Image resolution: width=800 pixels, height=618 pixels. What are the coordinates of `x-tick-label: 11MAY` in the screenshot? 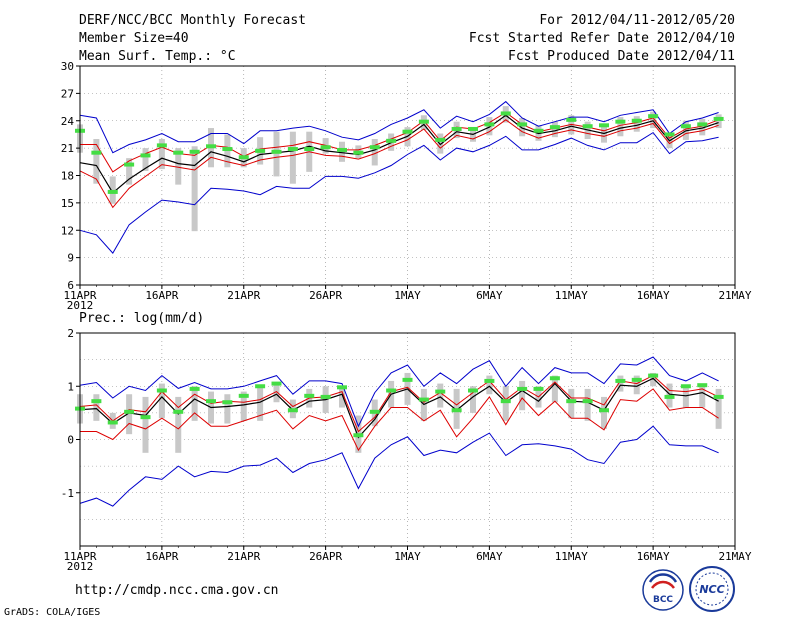 It's located at (571, 556).